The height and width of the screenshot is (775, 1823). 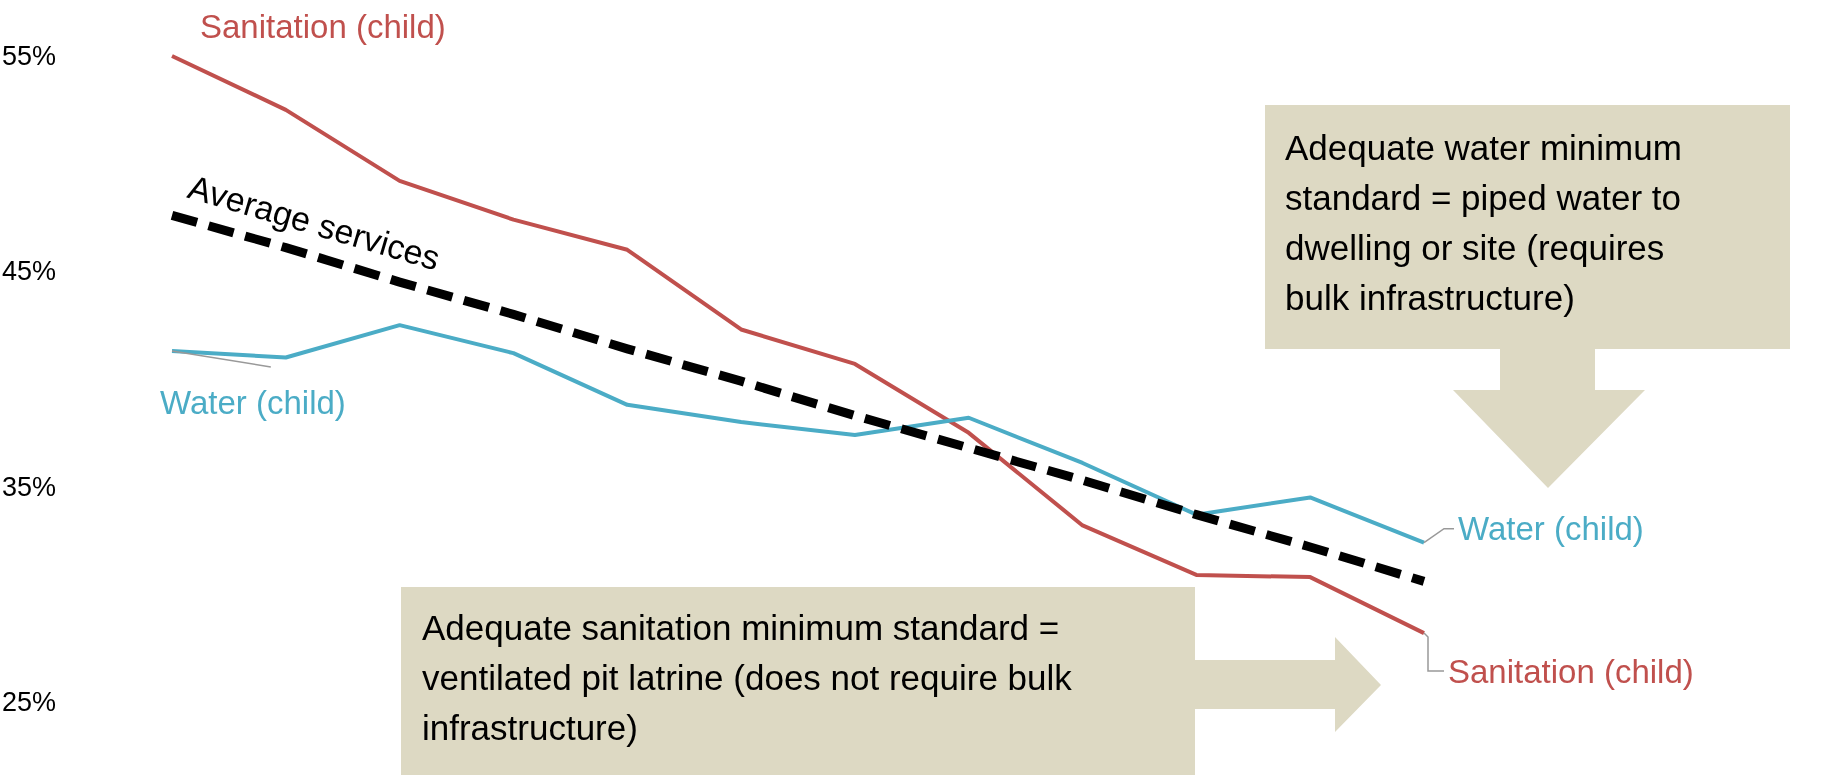 What do you see at coordinates (1483, 222) in the screenshot?
I see `annotation: Adequate water minimum standard = piped water to dwelling or site (requires bulk infrastructure)` at bounding box center [1483, 222].